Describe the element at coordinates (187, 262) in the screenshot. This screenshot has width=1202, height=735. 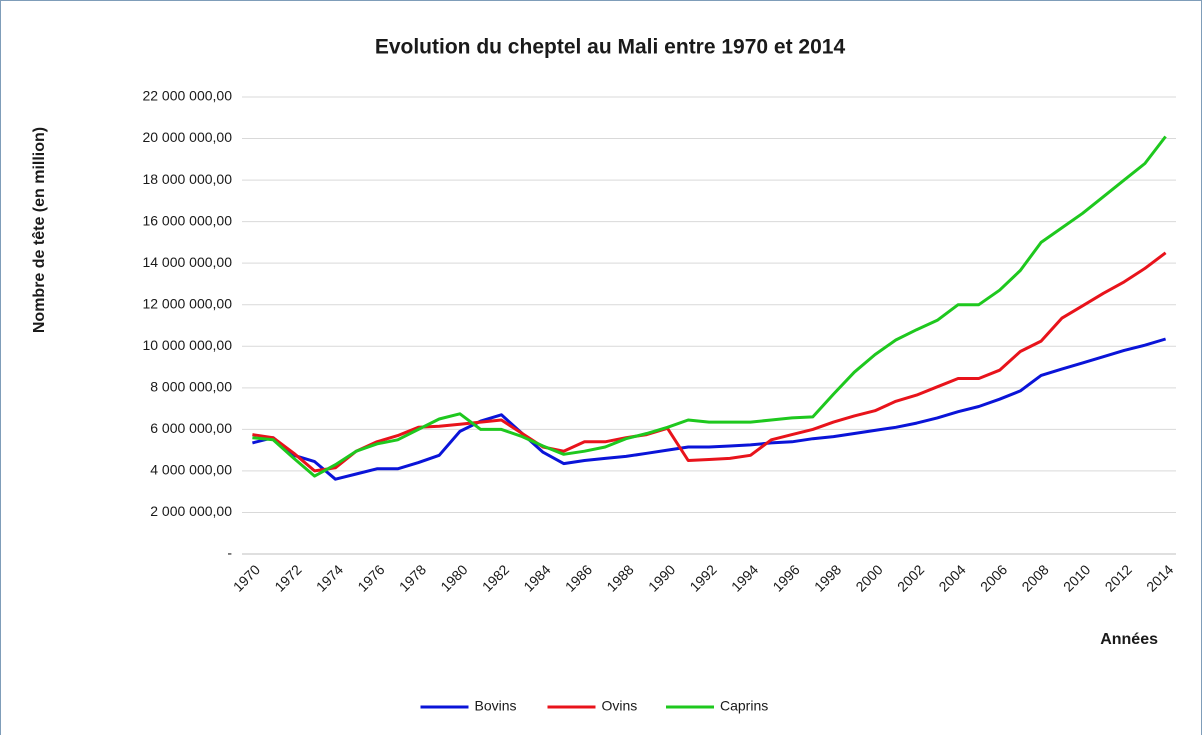
I see `y-tick-label: 14 000 000,00` at that location.